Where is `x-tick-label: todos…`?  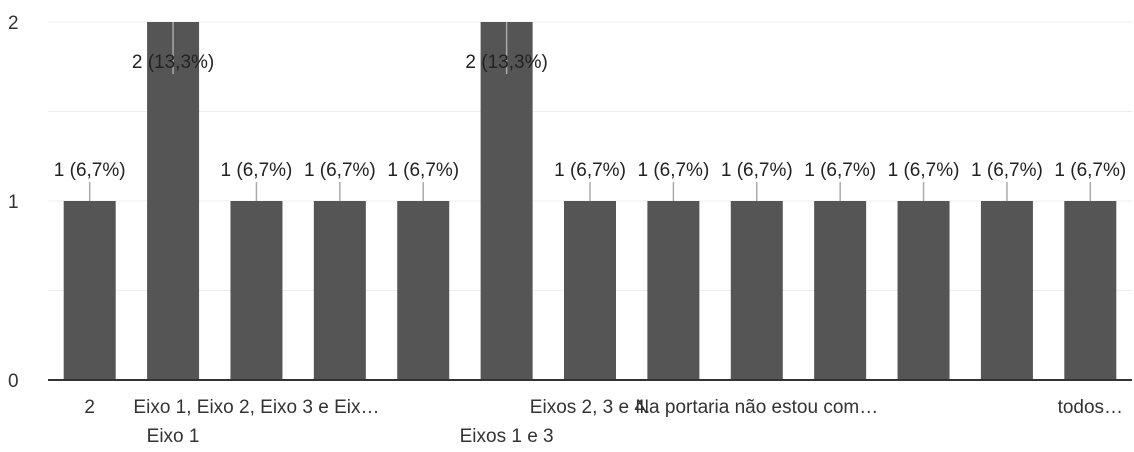 x-tick-label: todos… is located at coordinates (1090, 407).